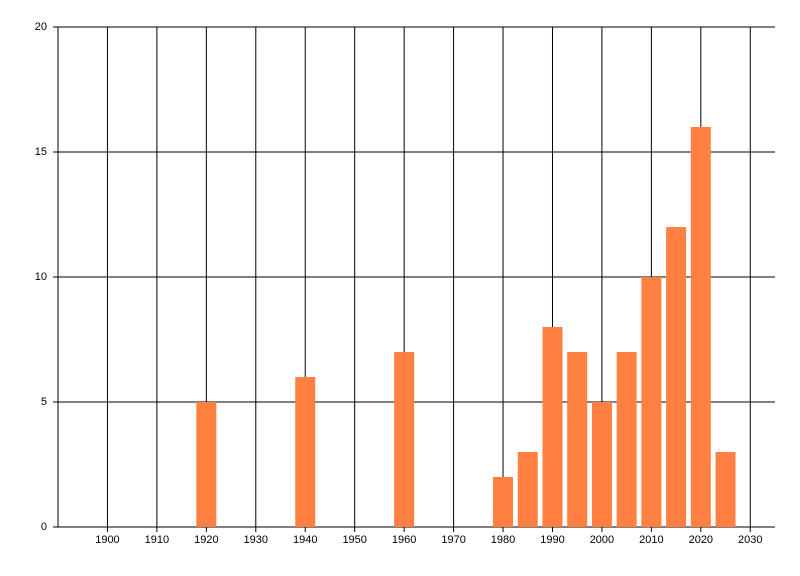 The image size is (800, 576). I want to click on y-tick-label: 5, so click(44, 402).